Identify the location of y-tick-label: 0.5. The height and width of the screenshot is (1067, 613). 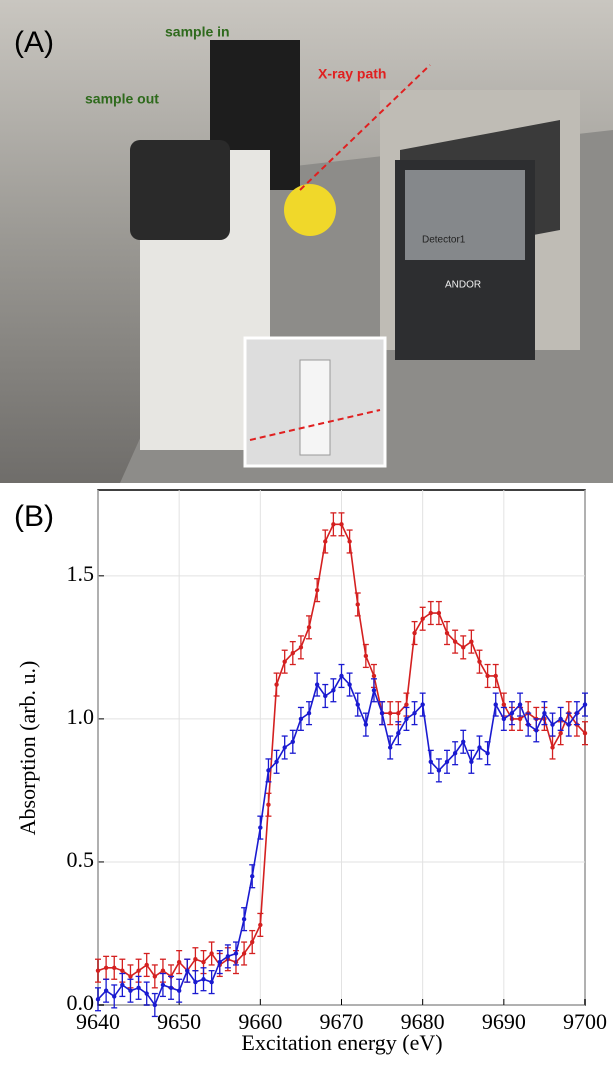
(81, 859).